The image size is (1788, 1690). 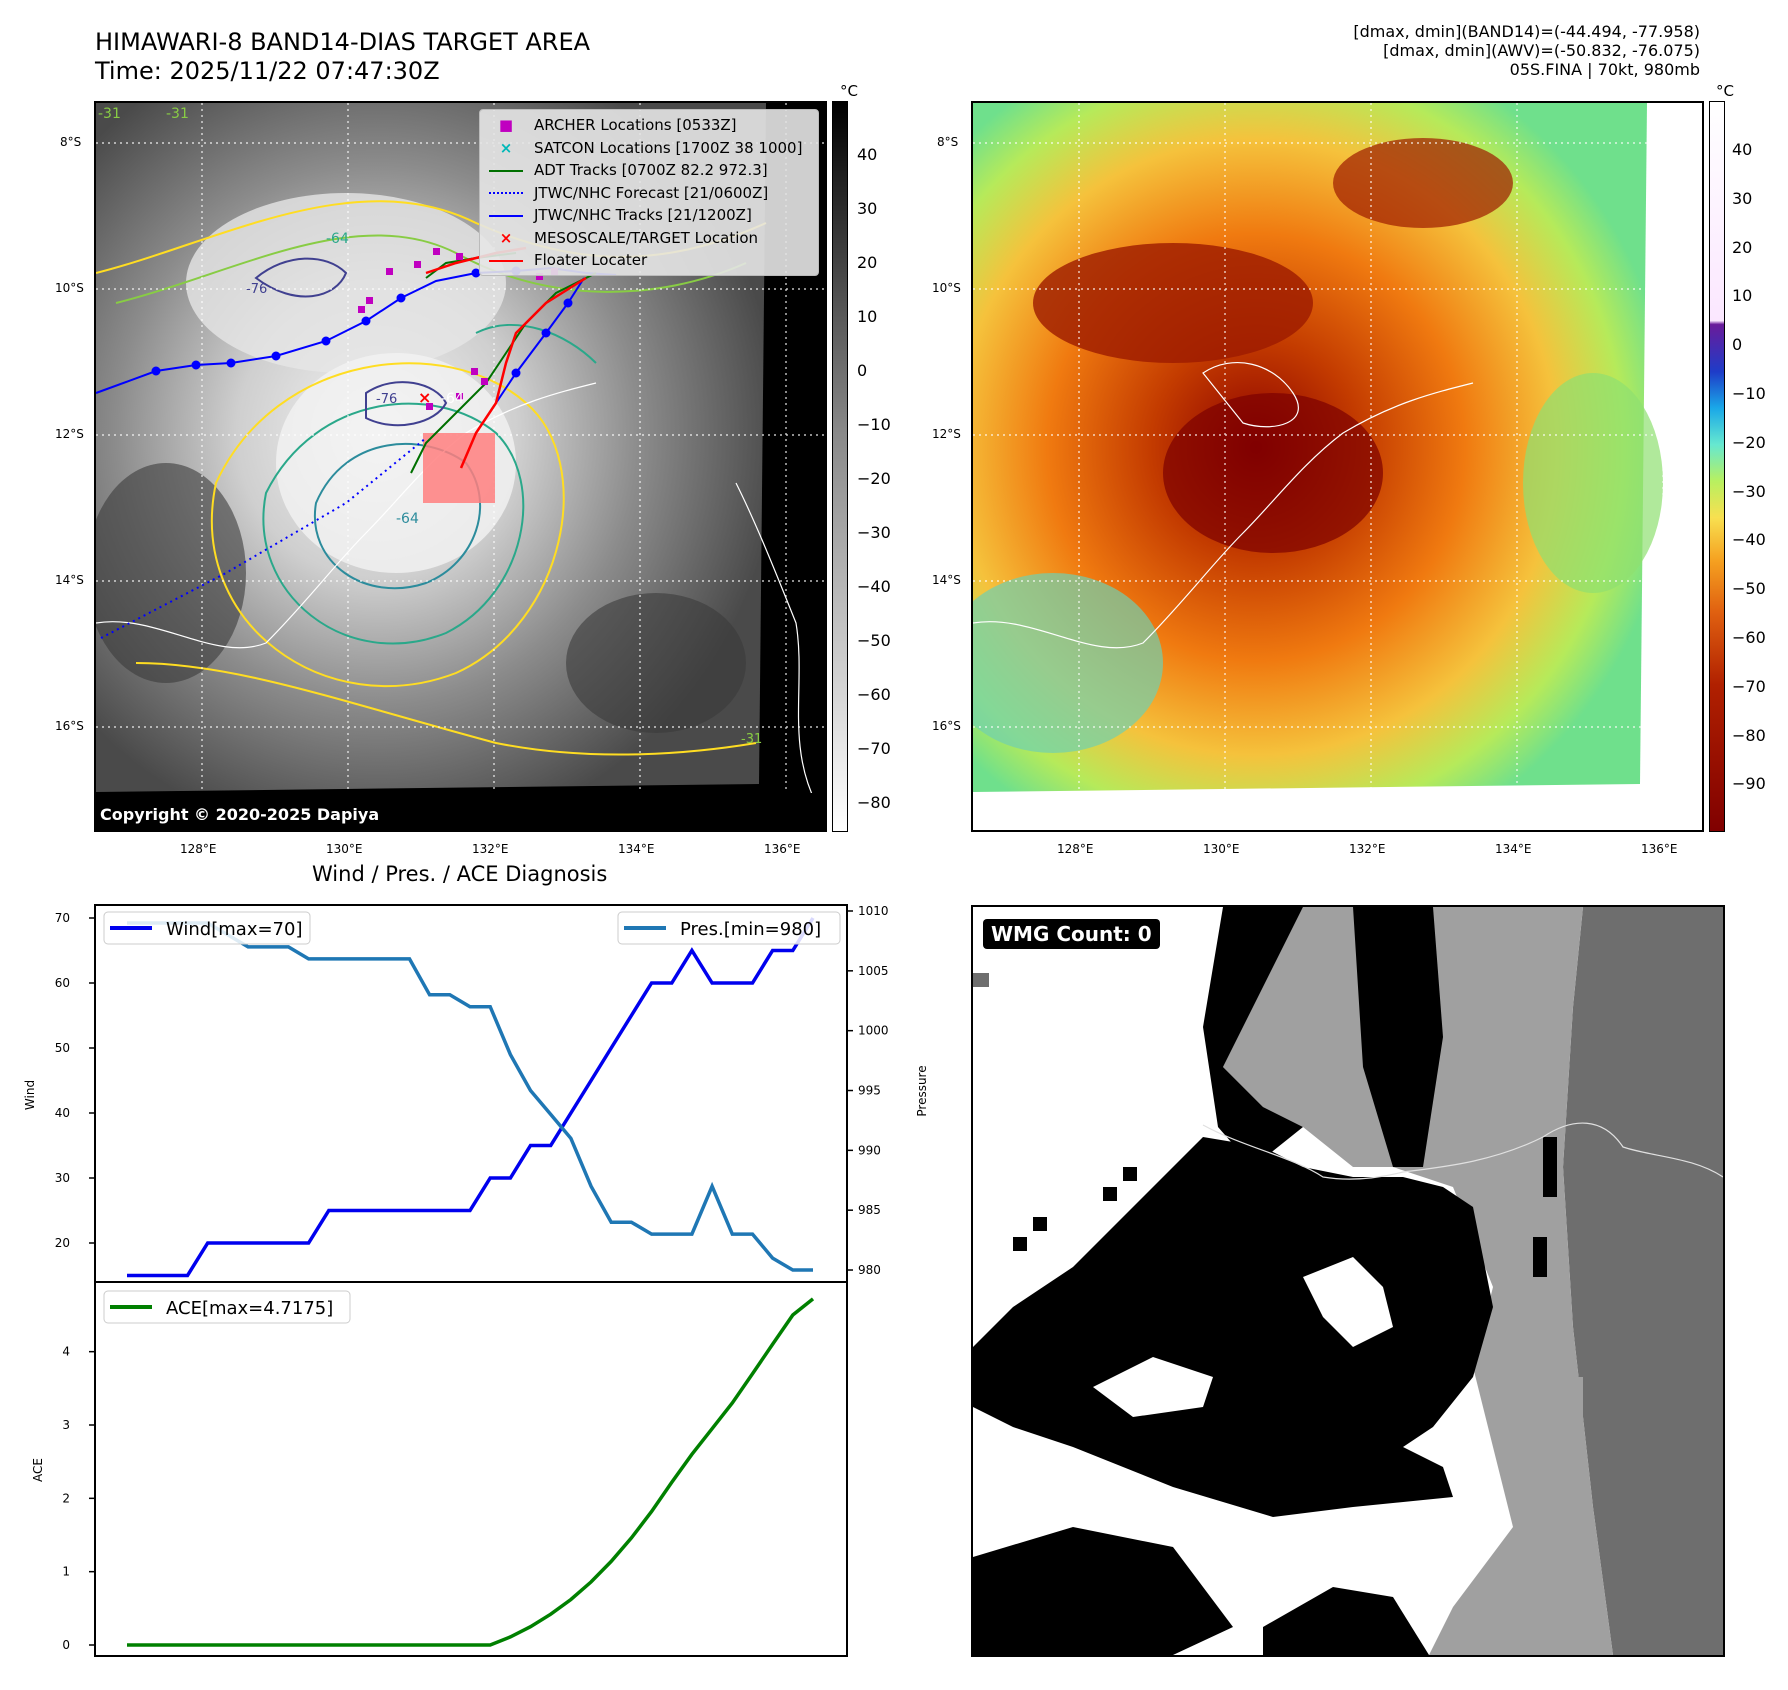 I want to click on axis-tick-label: 2, so click(x=66, y=1498).